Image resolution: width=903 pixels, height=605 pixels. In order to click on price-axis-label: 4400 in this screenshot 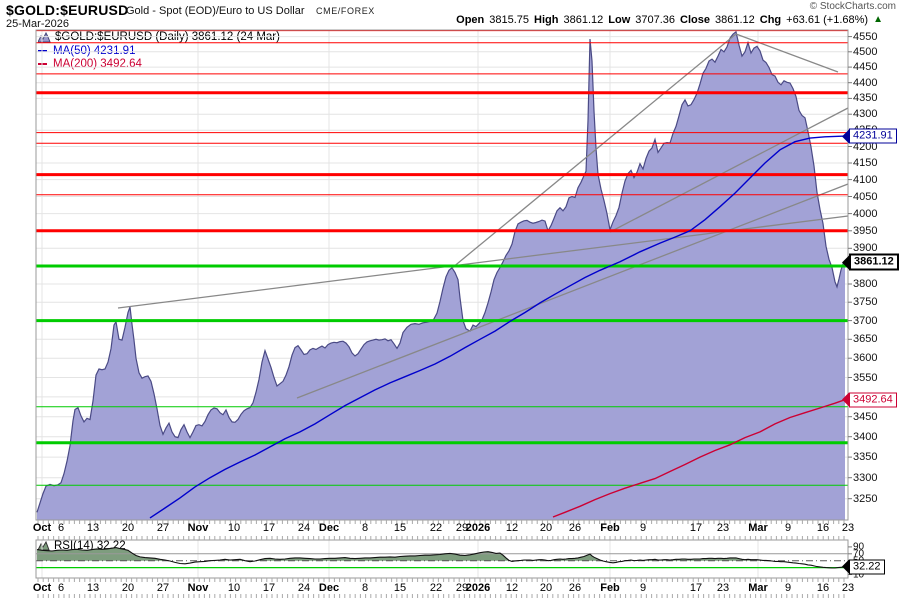, I will do `click(865, 82)`.